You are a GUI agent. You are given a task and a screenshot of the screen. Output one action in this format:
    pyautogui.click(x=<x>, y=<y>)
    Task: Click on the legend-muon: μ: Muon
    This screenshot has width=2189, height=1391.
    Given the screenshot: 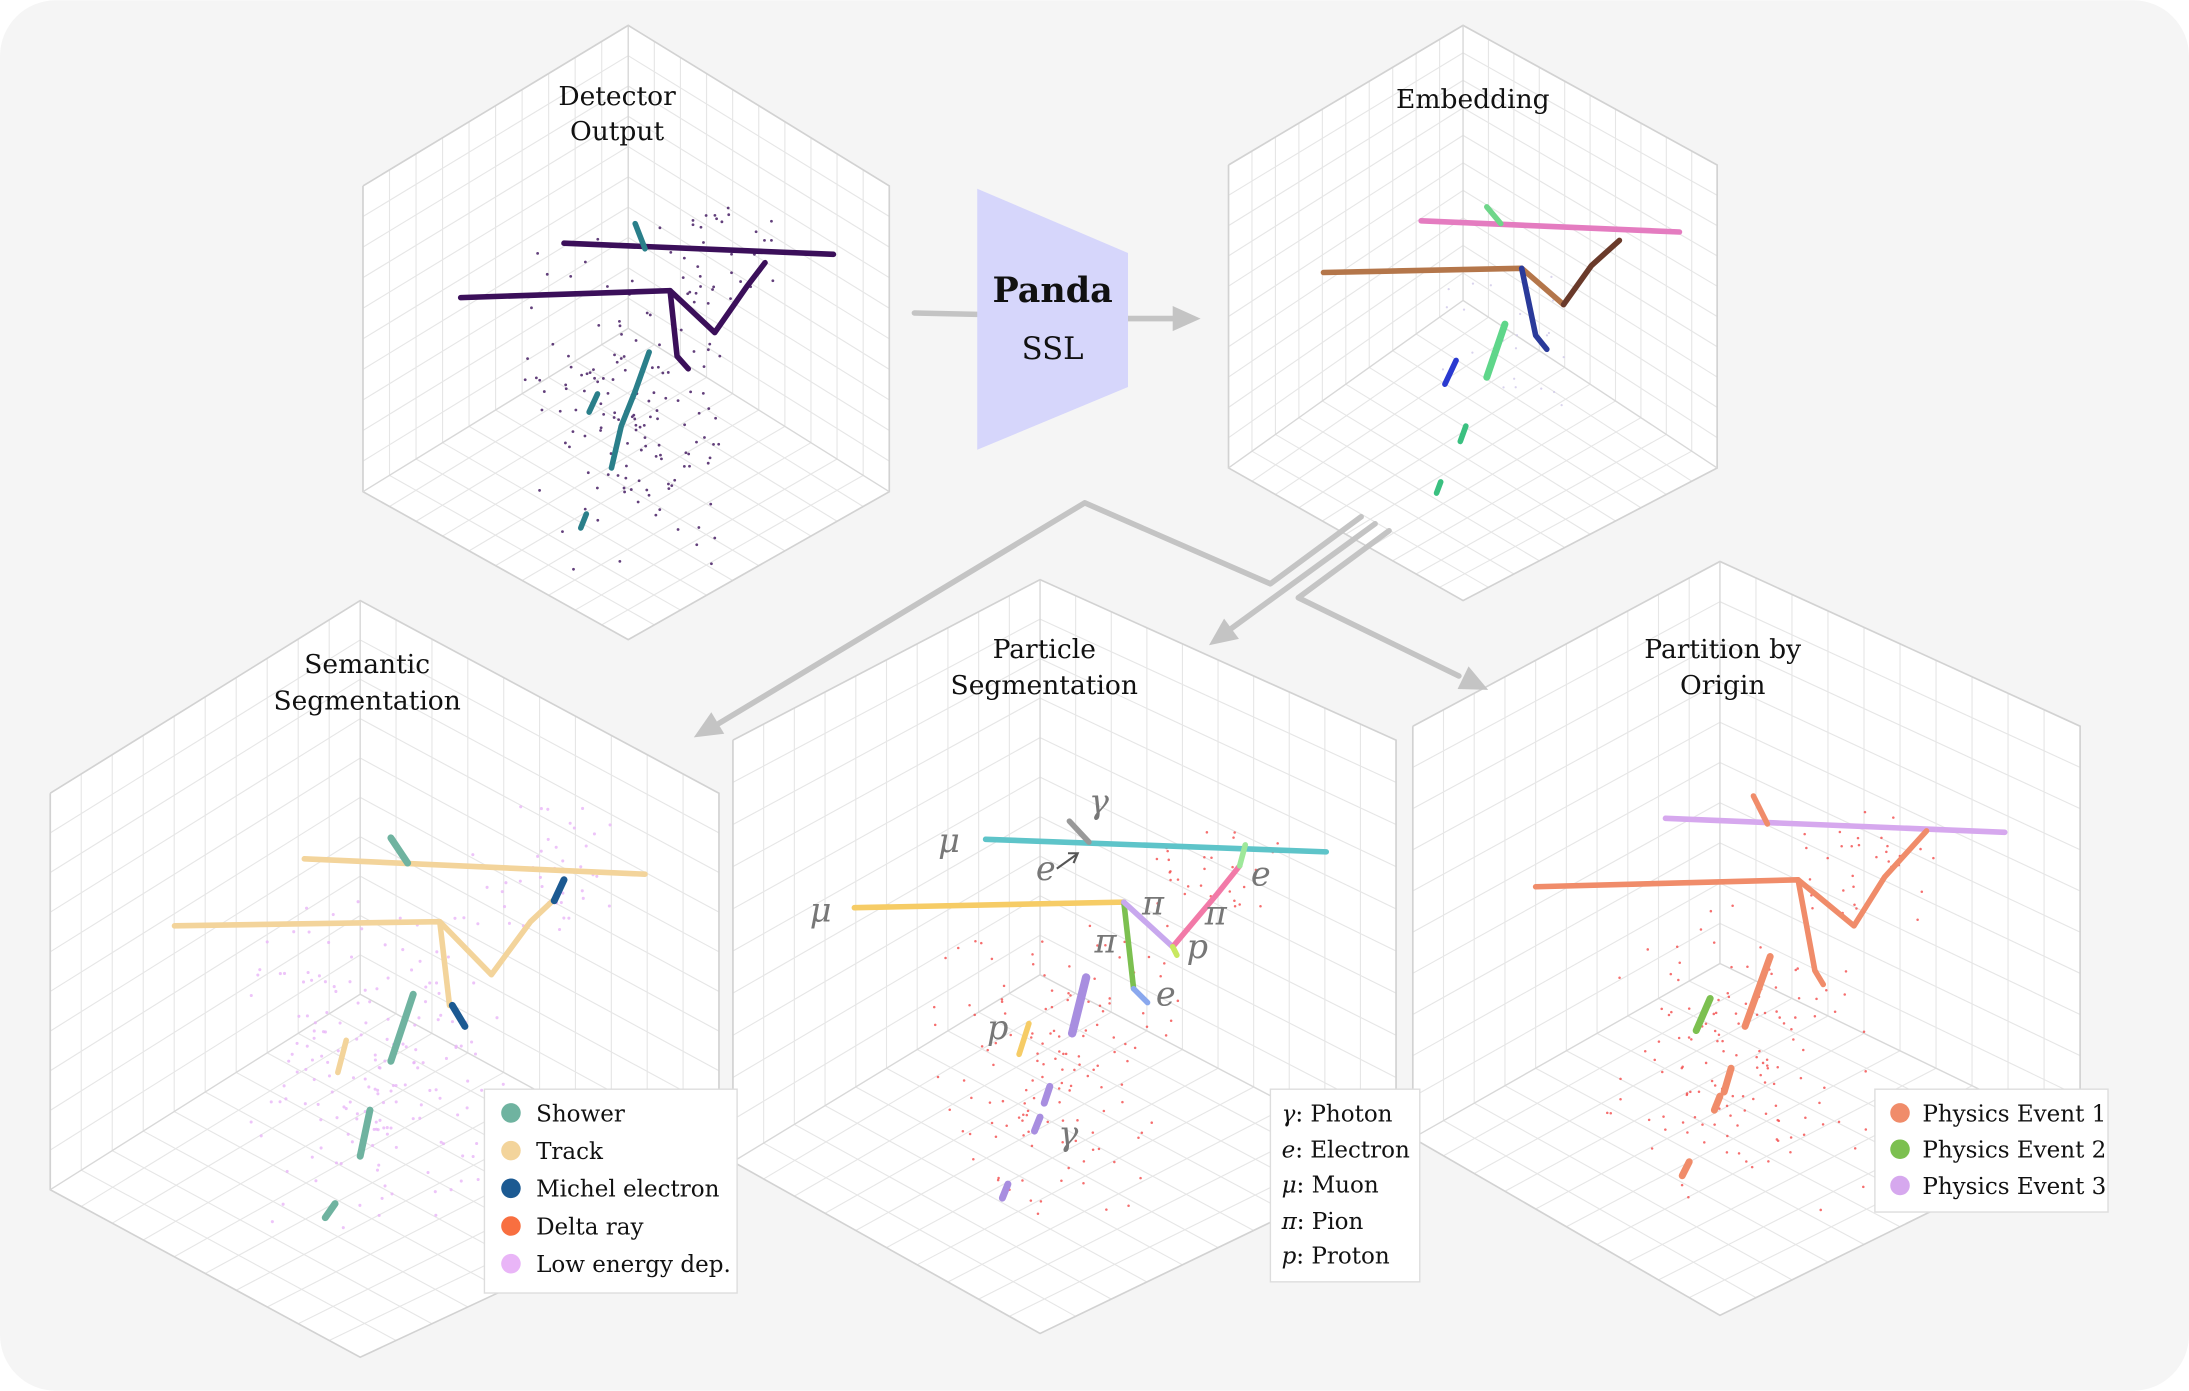 What is the action you would take?
    pyautogui.click(x=1330, y=1185)
    